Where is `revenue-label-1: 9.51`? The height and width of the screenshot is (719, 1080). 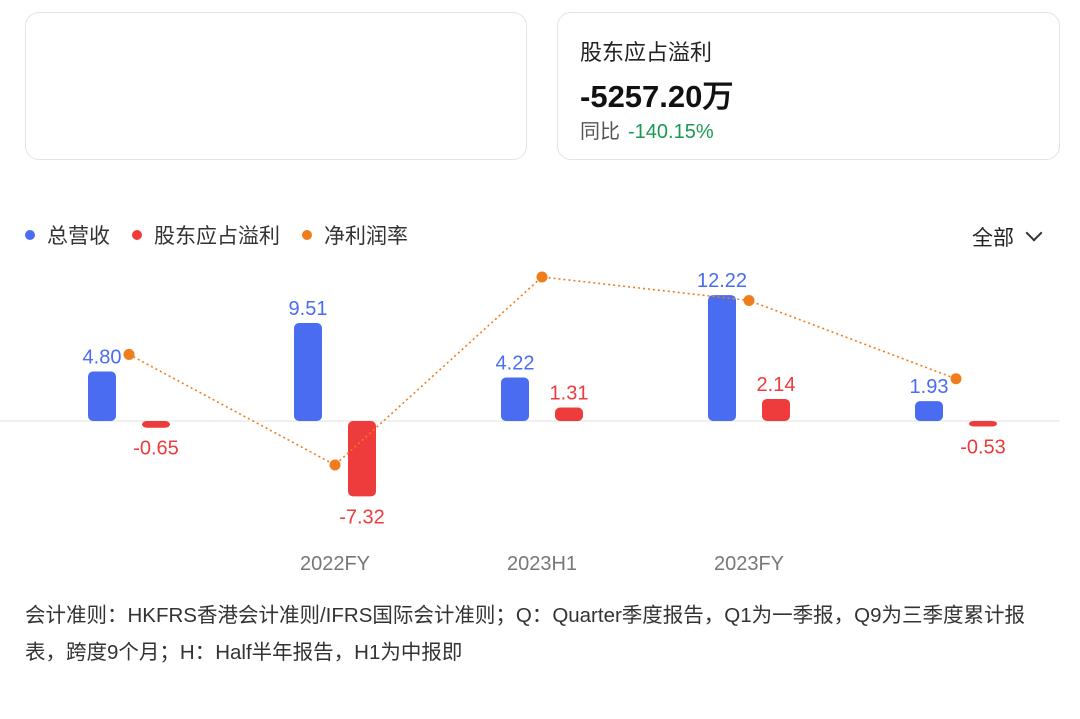
revenue-label-1: 9.51 is located at coordinates (308, 309).